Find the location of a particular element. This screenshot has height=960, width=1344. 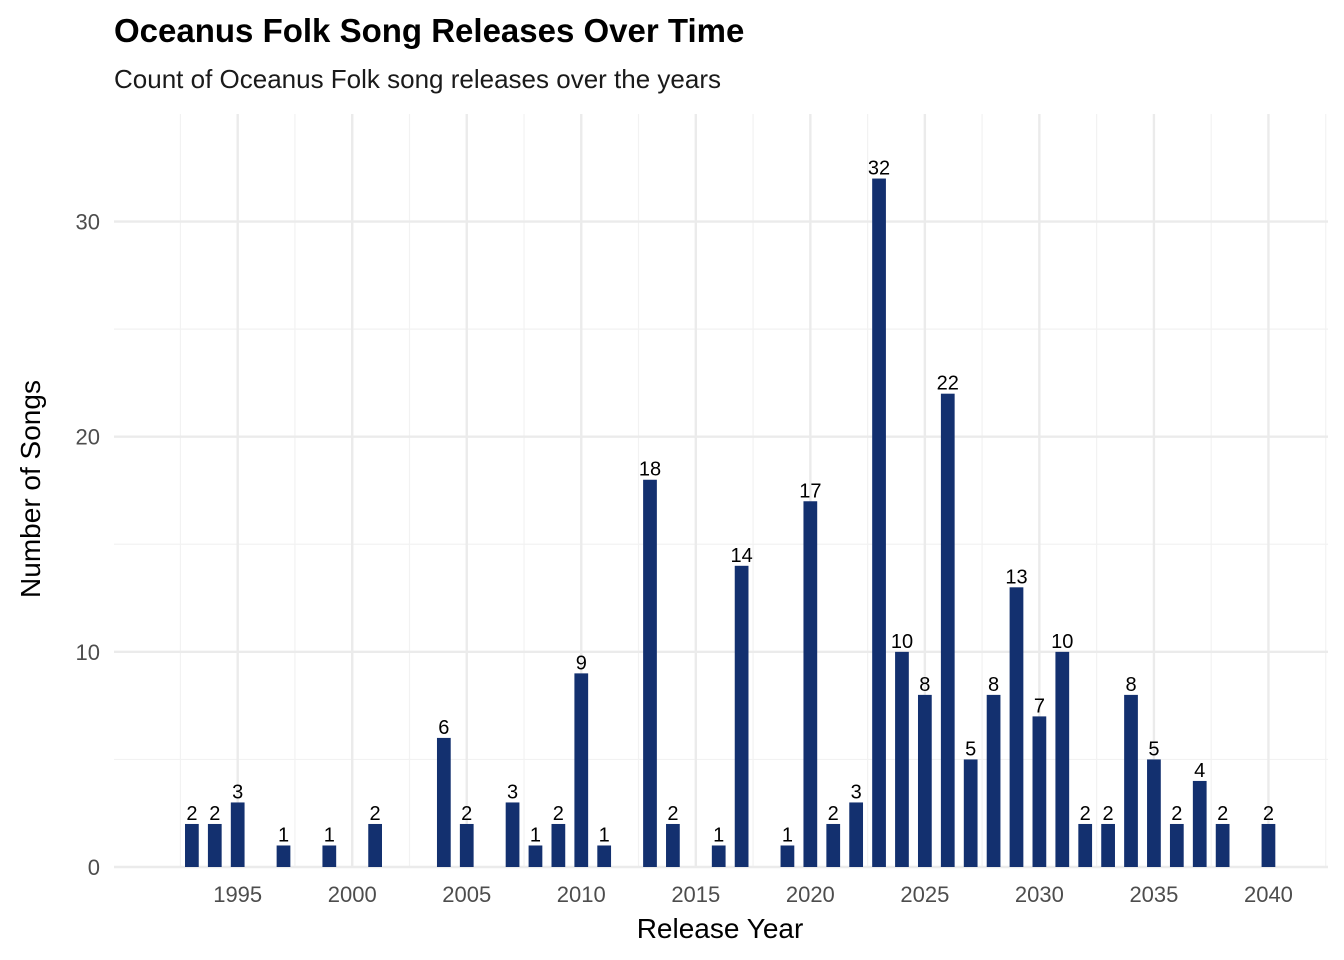

data-label: 7 is located at coordinates (1039, 706).